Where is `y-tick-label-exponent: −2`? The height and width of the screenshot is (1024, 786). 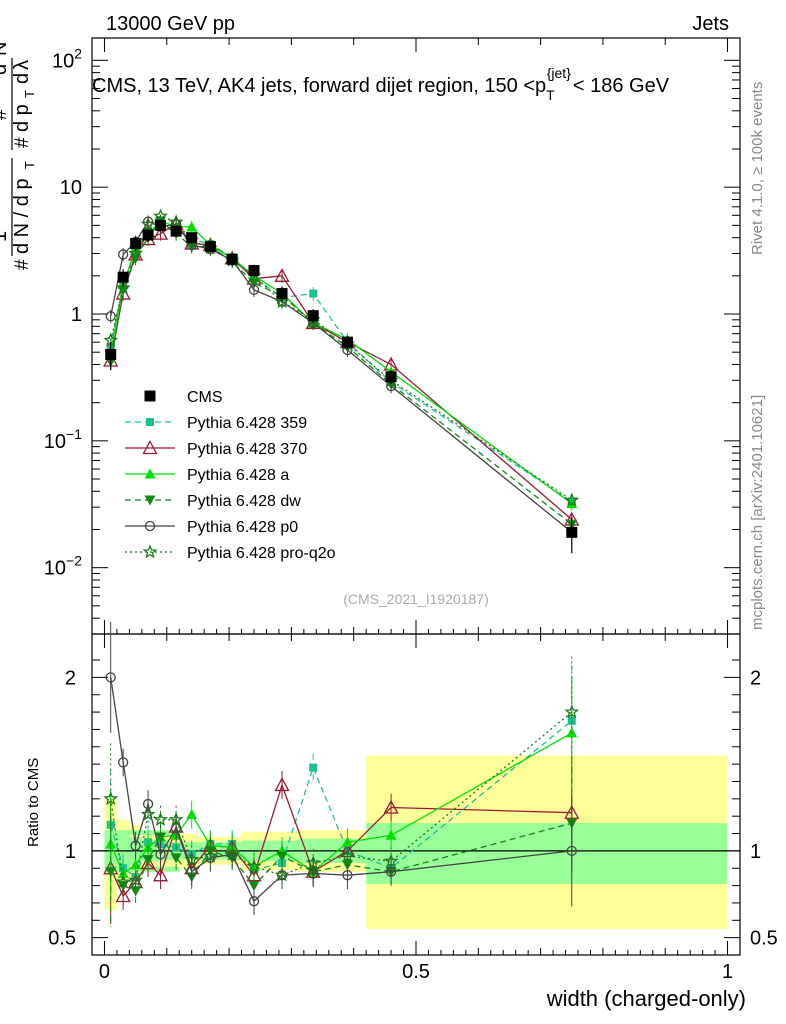
y-tick-label-exponent: −2 is located at coordinates (74, 561).